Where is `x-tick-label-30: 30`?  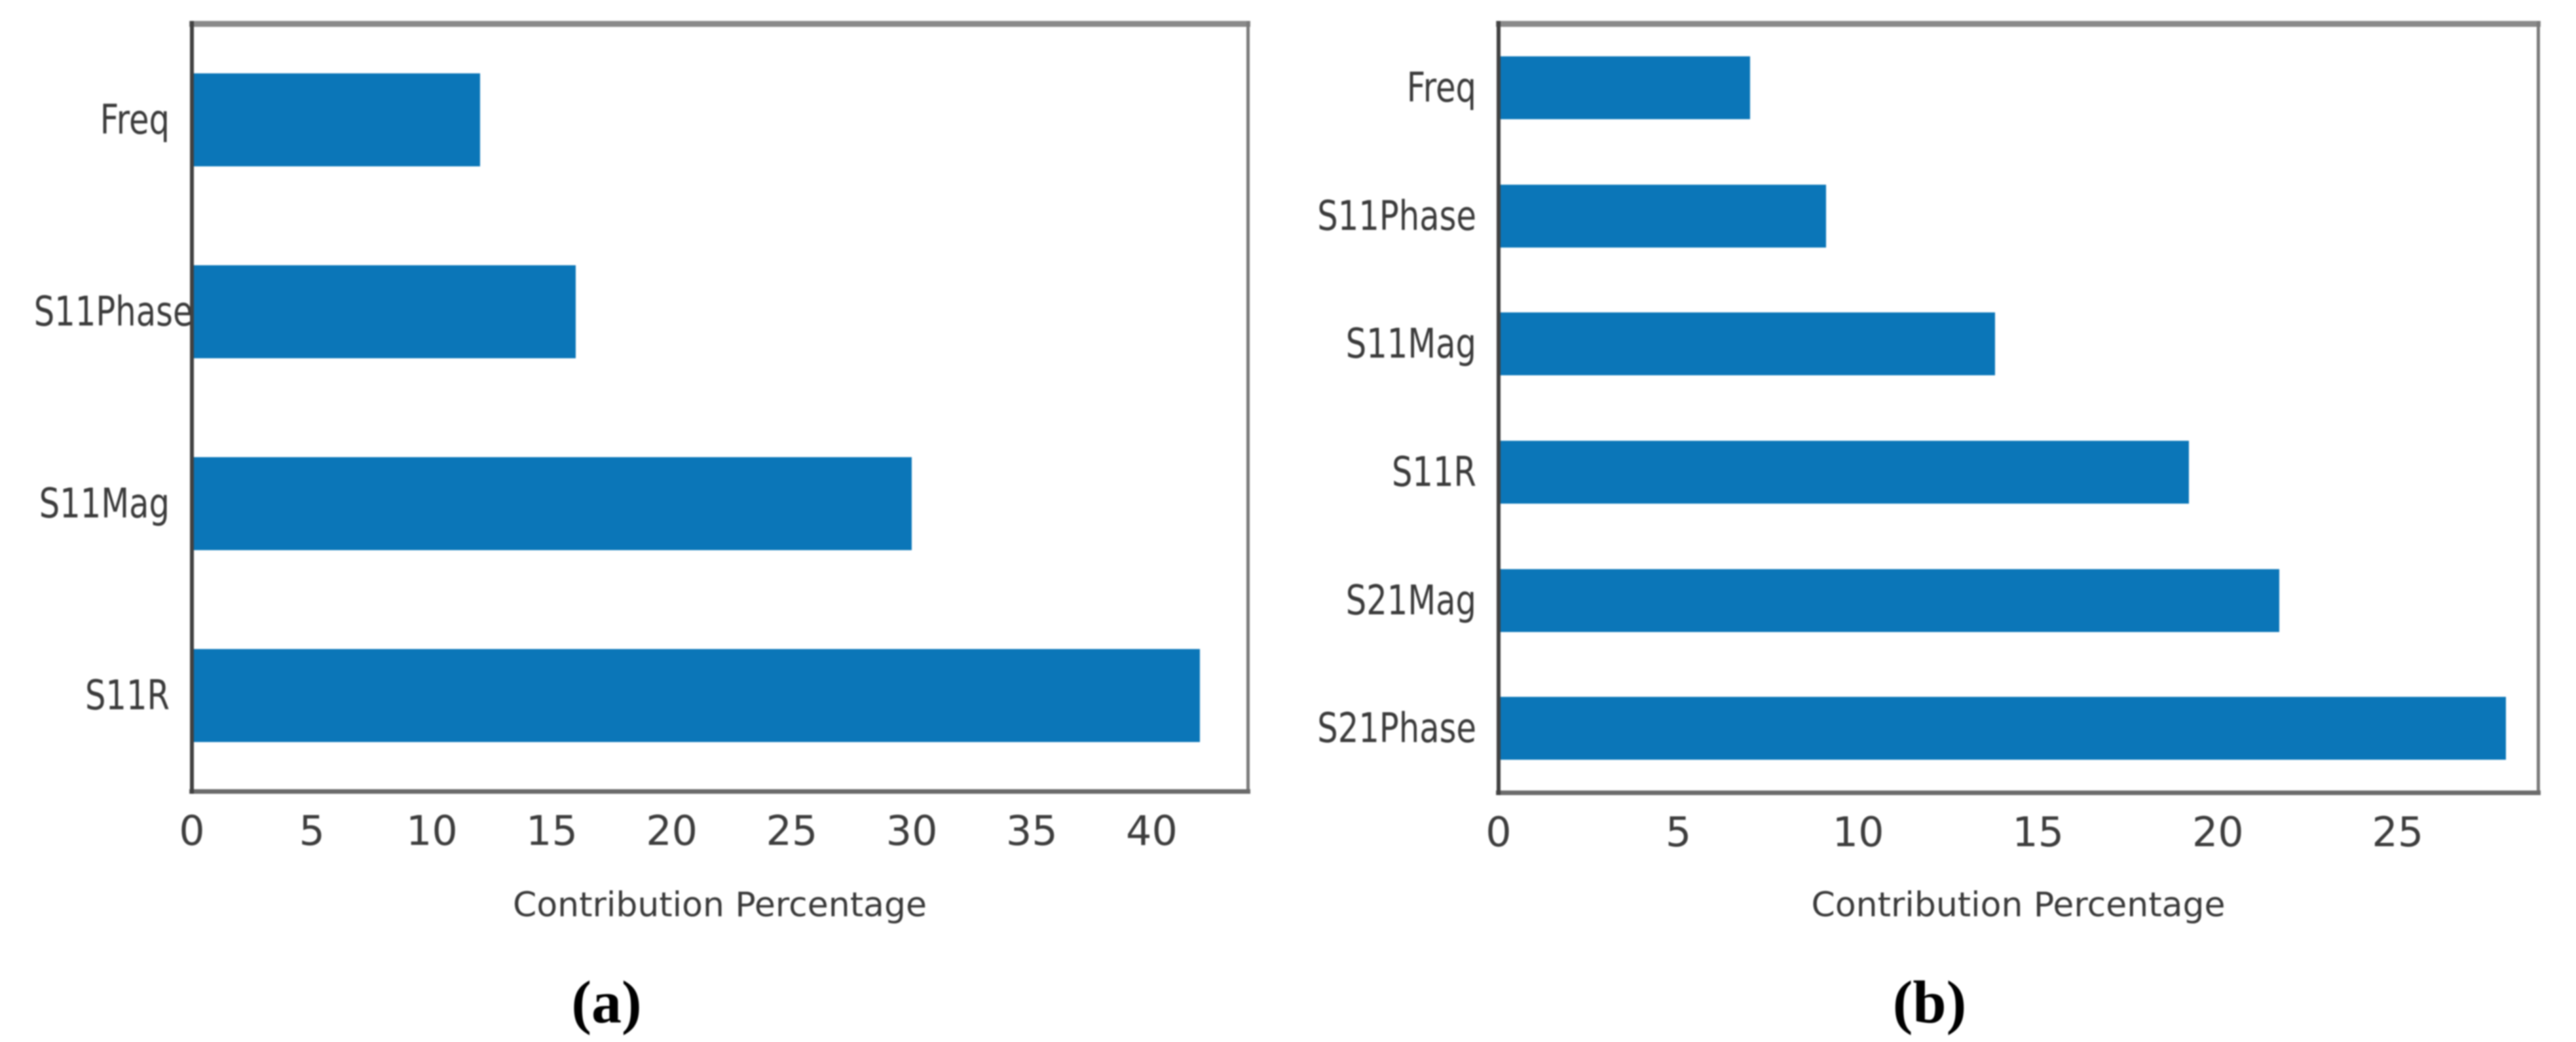 x-tick-label-30: 30 is located at coordinates (912, 831).